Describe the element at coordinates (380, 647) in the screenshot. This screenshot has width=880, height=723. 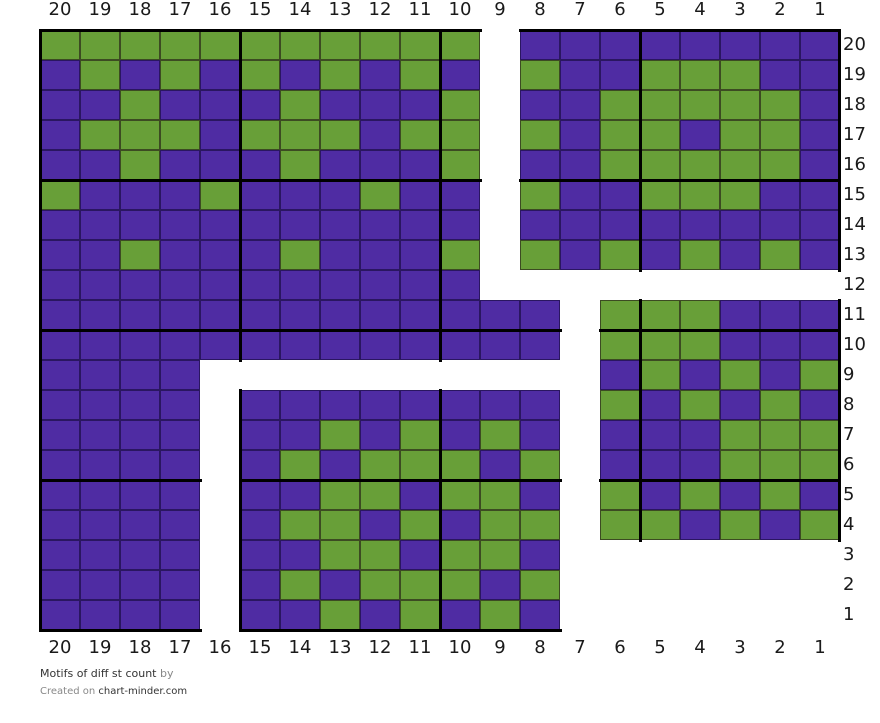
I see `column-label: 12` at that location.